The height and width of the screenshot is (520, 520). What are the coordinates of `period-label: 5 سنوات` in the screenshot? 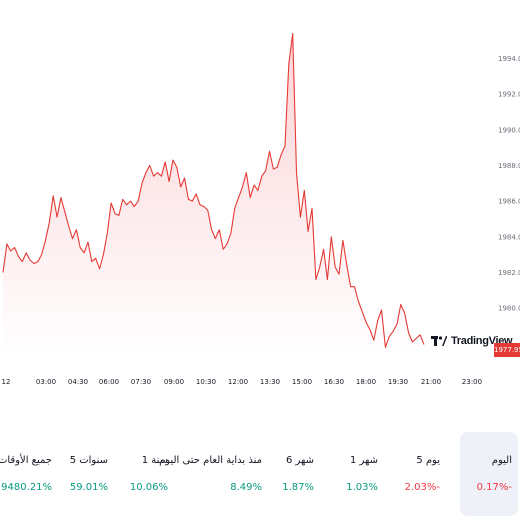 It's located at (88, 460).